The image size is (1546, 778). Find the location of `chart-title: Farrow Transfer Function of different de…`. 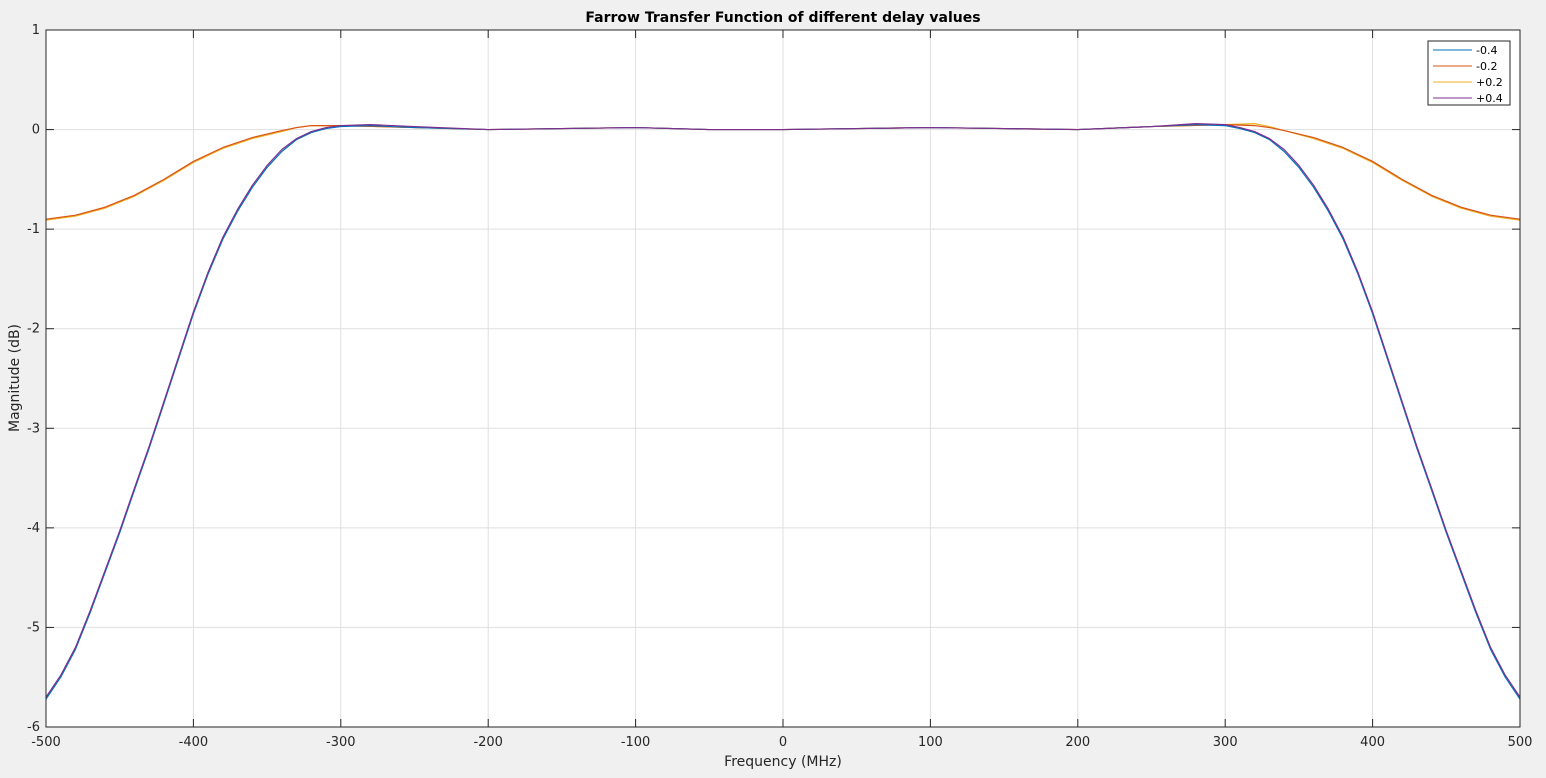

chart-title: Farrow Transfer Function of different de… is located at coordinates (782, 18).